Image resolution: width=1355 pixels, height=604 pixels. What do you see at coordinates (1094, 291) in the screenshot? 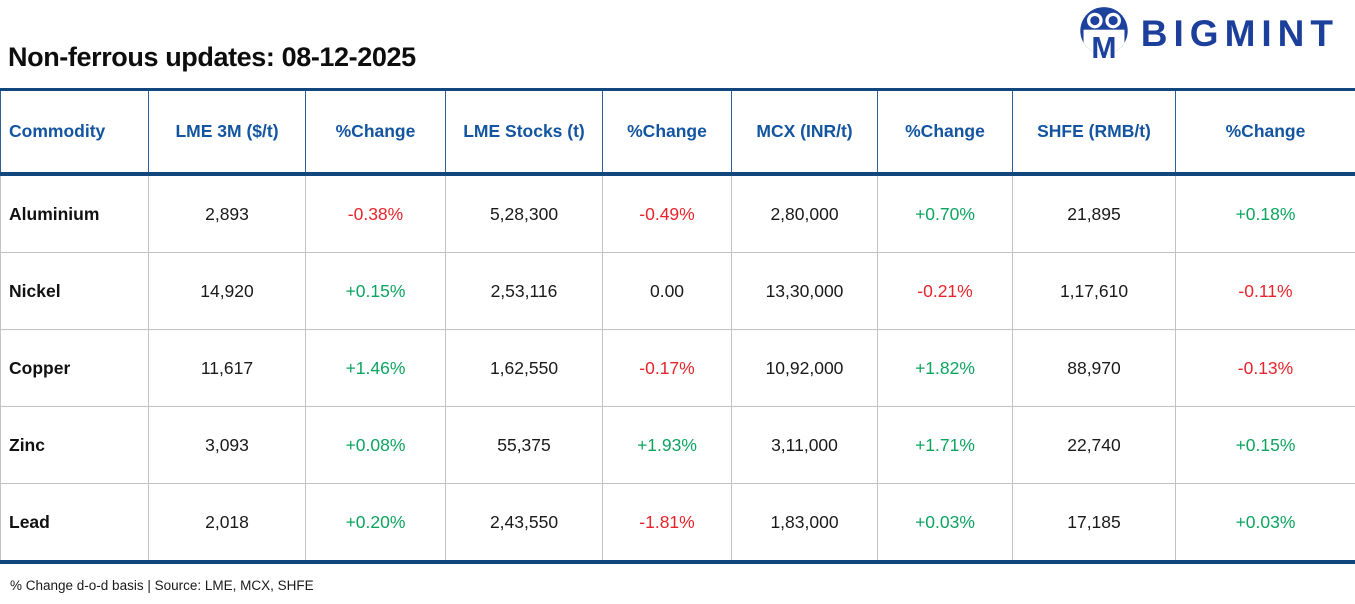
I see `value-cell: 1,17,610` at bounding box center [1094, 291].